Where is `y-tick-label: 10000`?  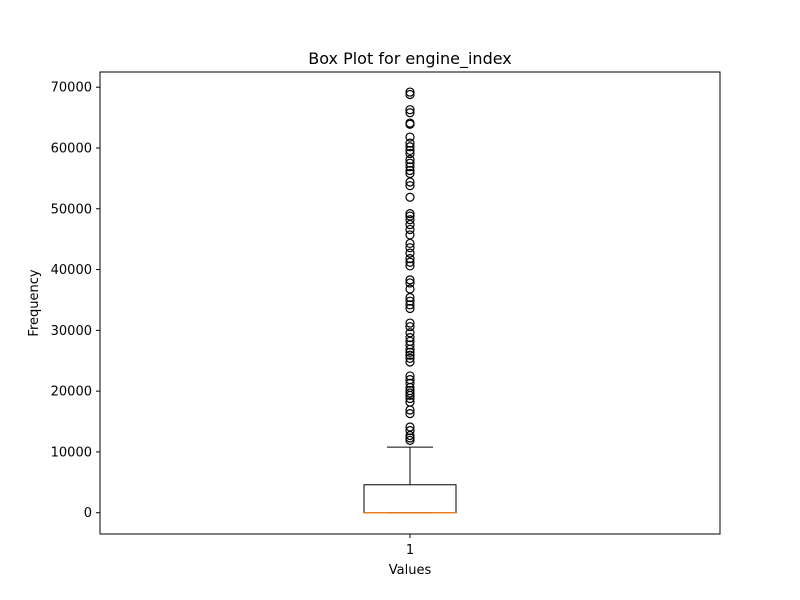
y-tick-label: 10000 is located at coordinates (71, 452).